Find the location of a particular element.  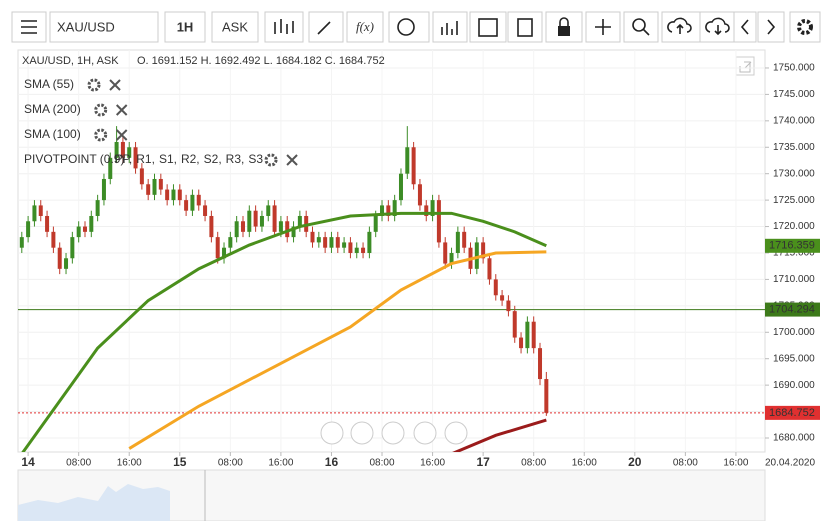

settings-icon is located at coordinates (805, 27).